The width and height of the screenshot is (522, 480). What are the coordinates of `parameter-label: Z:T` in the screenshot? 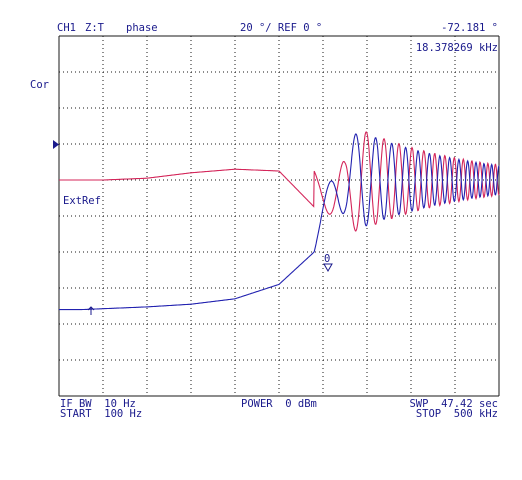 It's located at (94, 28).